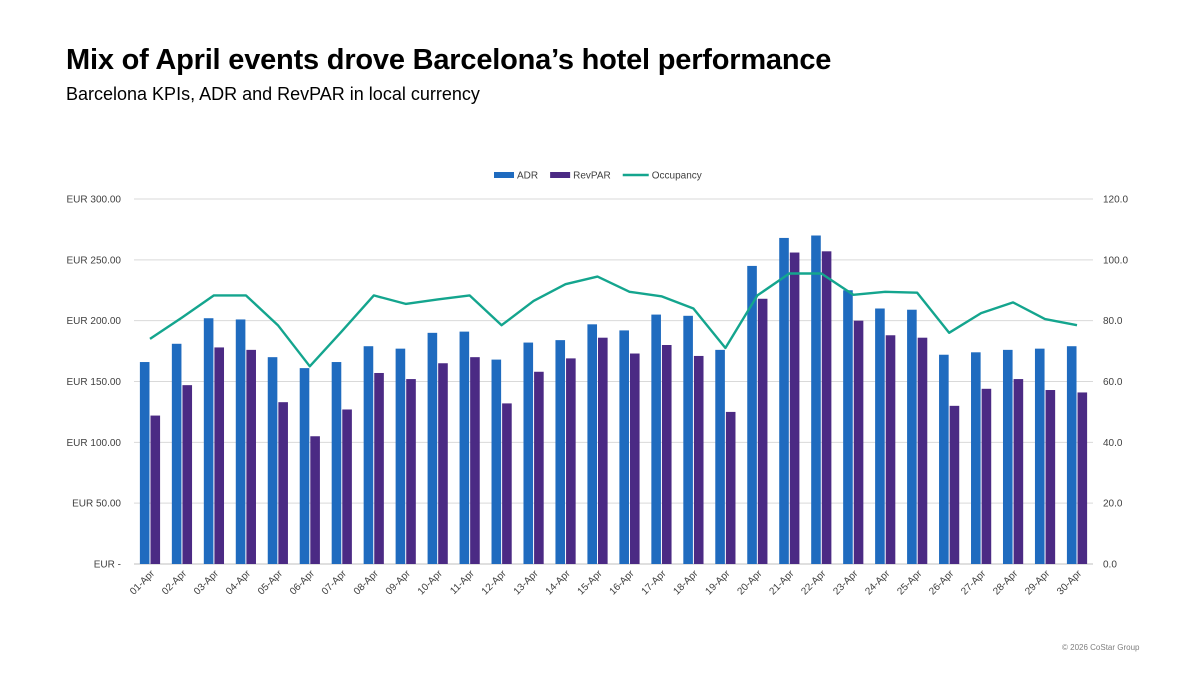 The width and height of the screenshot is (1200, 675). Describe the element at coordinates (749, 582) in the screenshot. I see `x-tick-label: 20-Apr` at that location.